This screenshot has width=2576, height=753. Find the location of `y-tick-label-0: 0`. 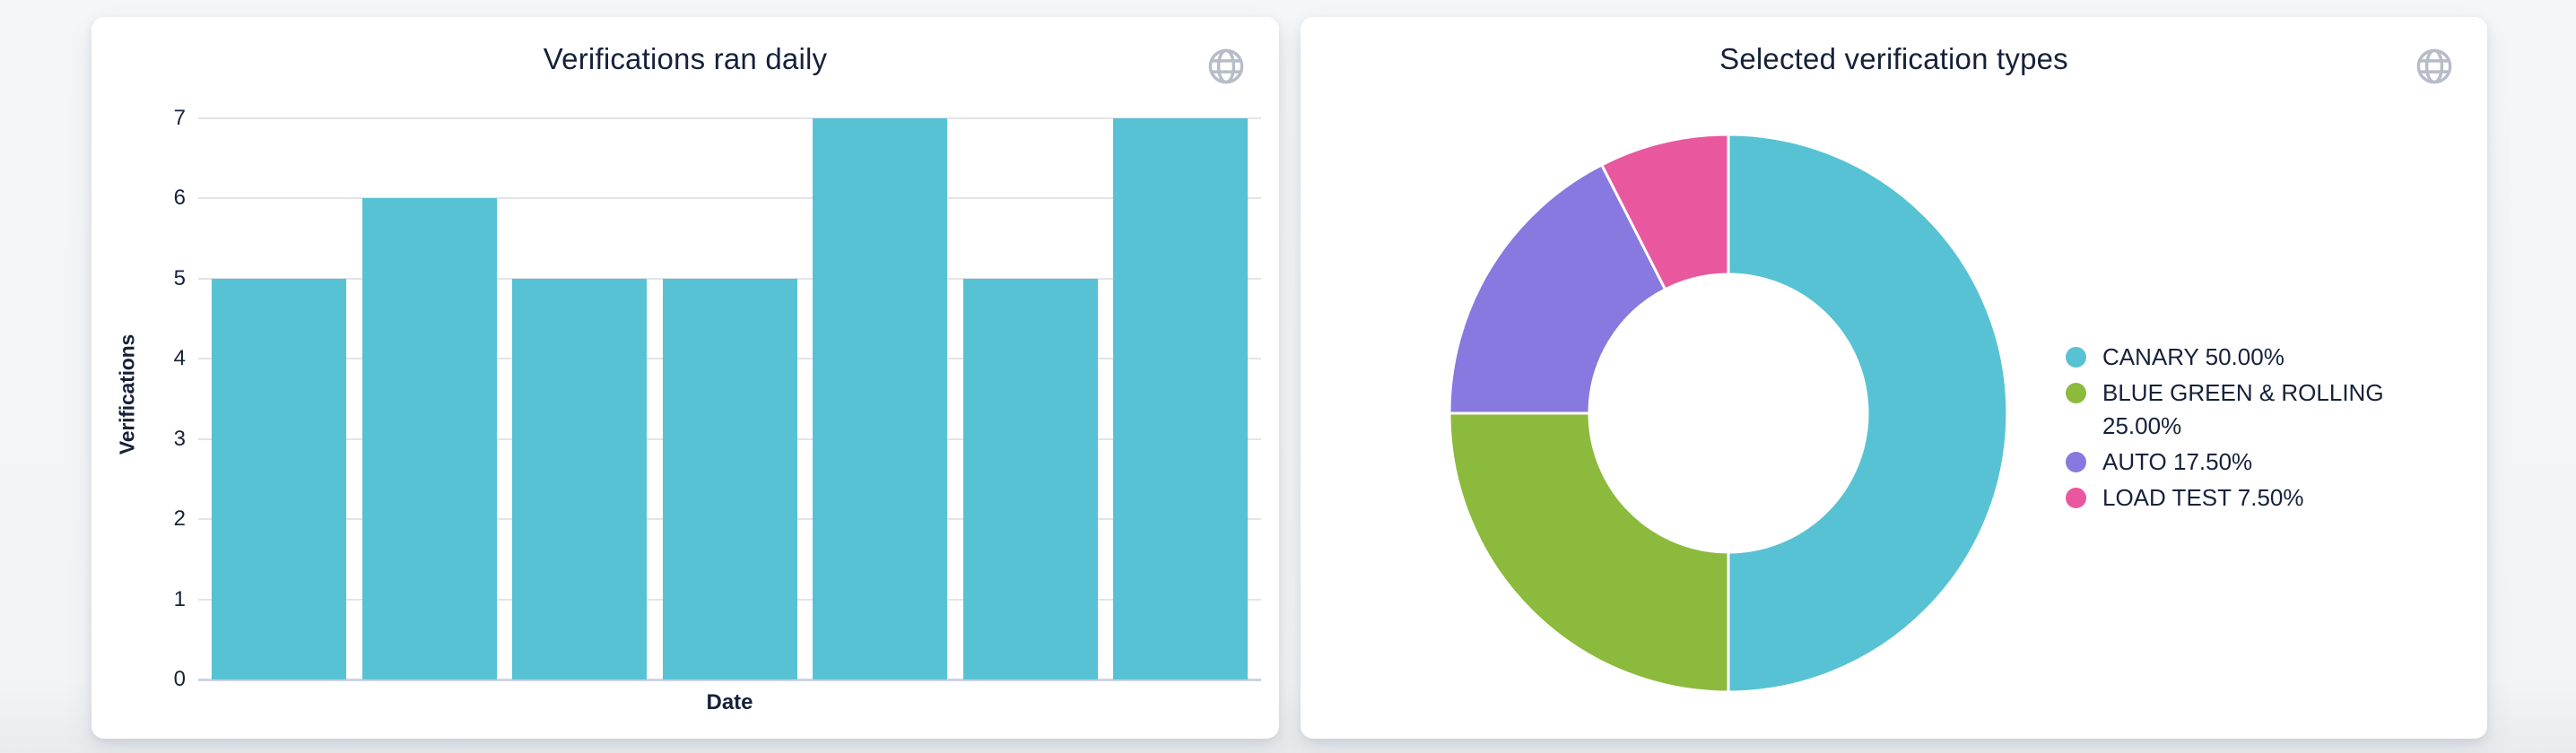

y-tick-label-0: 0 is located at coordinates (179, 679).